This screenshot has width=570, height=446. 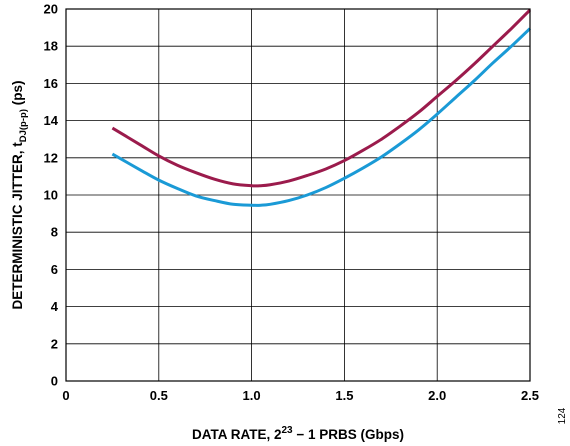 What do you see at coordinates (51, 9) in the screenshot?
I see `y-tick-label: 20` at bounding box center [51, 9].